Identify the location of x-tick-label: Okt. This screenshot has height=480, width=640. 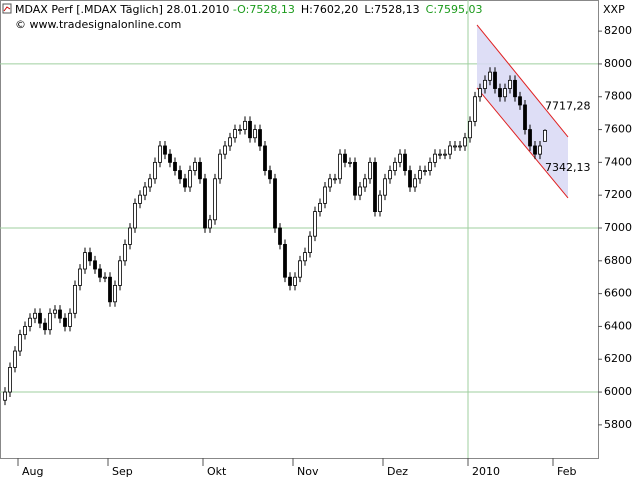
(217, 471).